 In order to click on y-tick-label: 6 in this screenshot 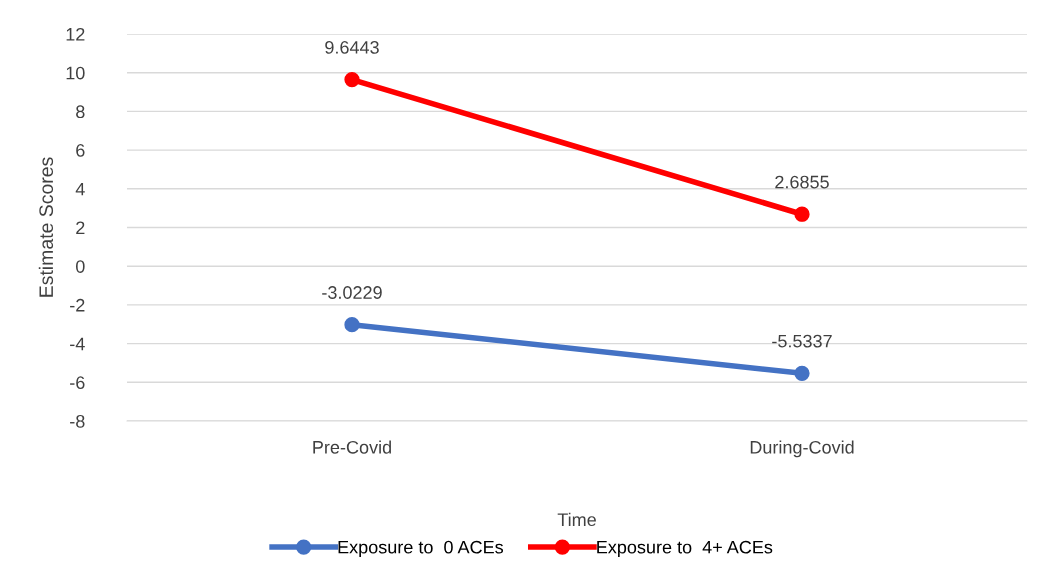, I will do `click(80, 150)`.